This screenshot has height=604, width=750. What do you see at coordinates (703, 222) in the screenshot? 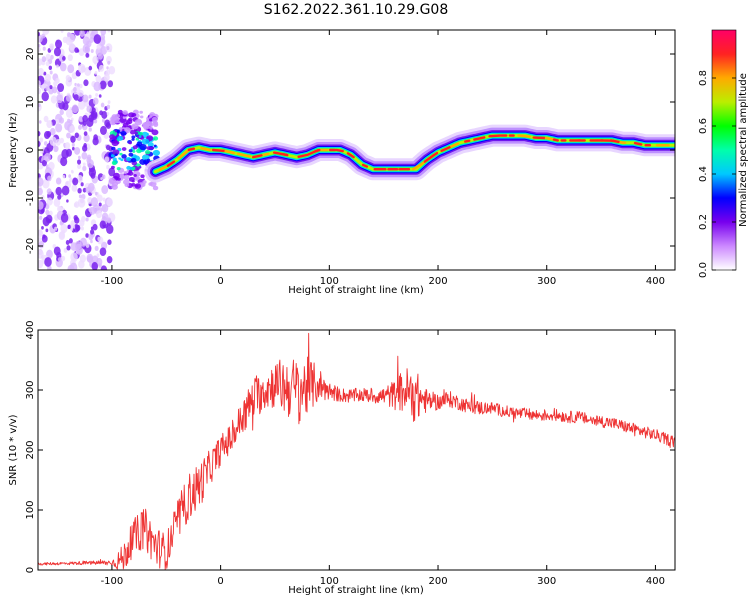
I see `colorbar-tick-label: 0.2` at bounding box center [703, 222].